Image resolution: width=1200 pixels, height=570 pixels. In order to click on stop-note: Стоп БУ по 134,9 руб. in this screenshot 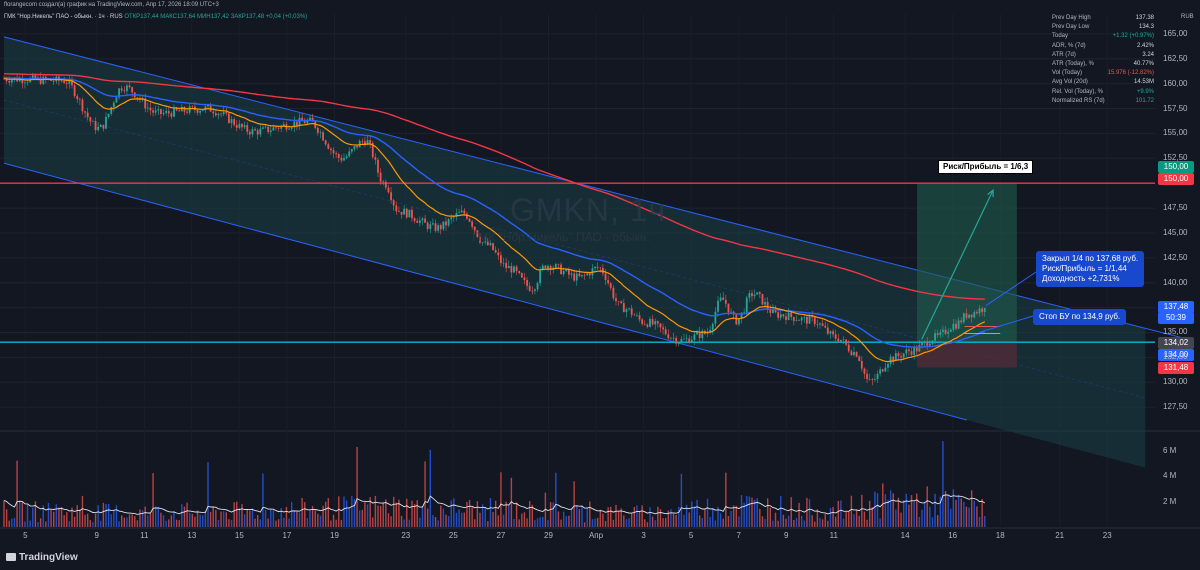, I will do `click(1080, 317)`.